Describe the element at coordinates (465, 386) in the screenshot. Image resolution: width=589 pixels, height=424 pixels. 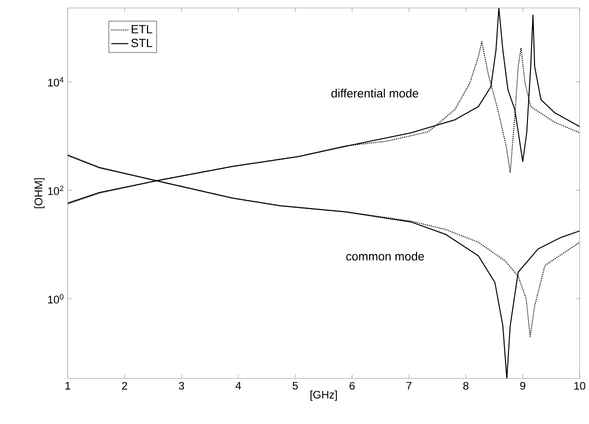
I see `x-tick-label: 8` at that location.